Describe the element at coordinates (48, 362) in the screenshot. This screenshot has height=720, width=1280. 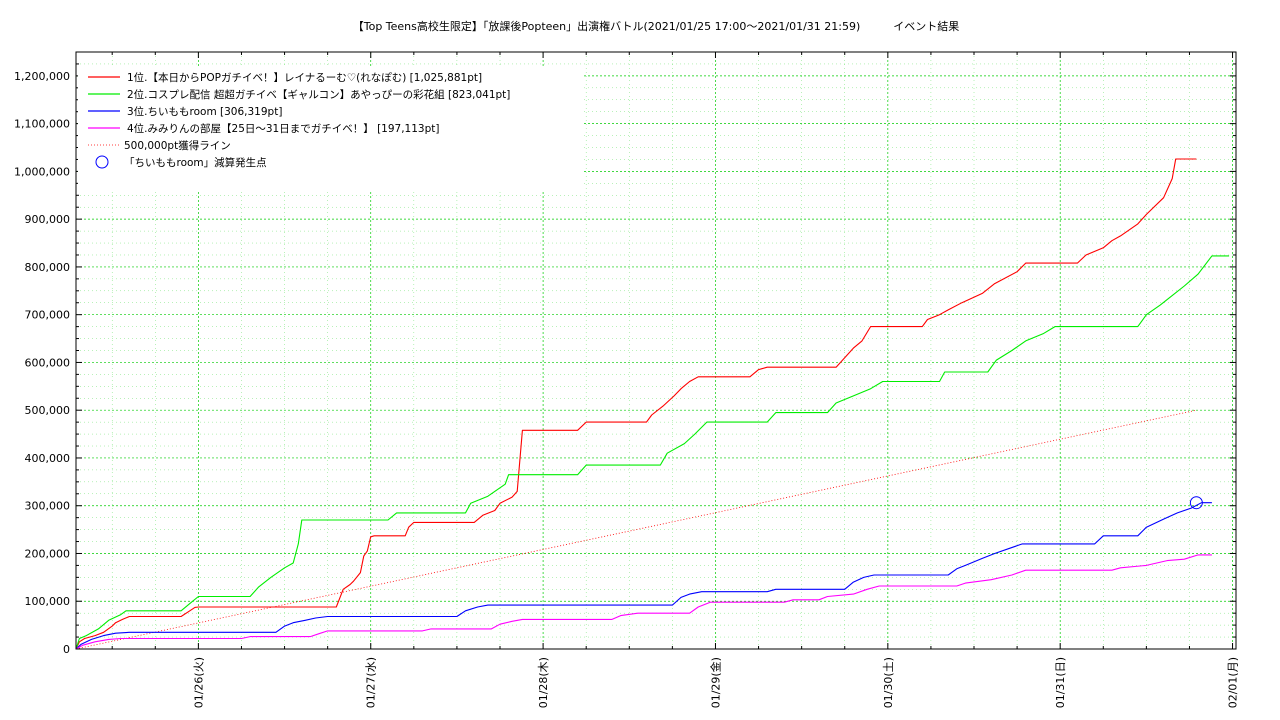
I see `y-tick-label: 600,000` at that location.